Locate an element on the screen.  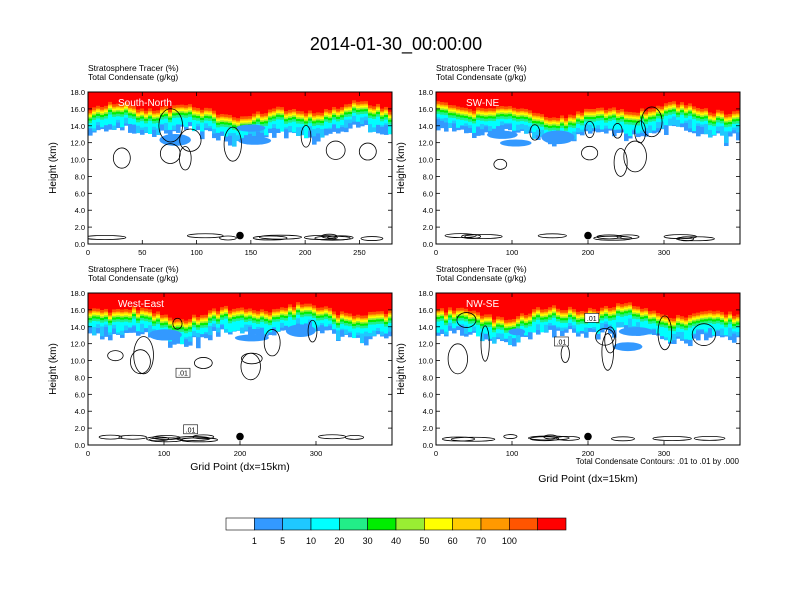
y-tick-label: 0.0 is located at coordinates (428, 244).